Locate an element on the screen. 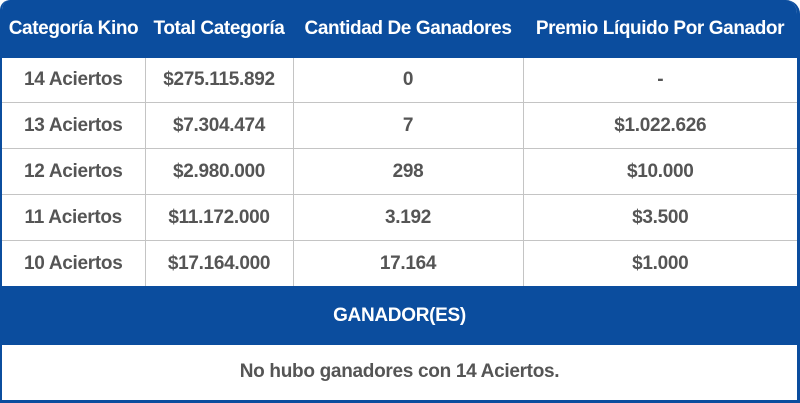  cell-total: $2.980.000 is located at coordinates (219, 171).